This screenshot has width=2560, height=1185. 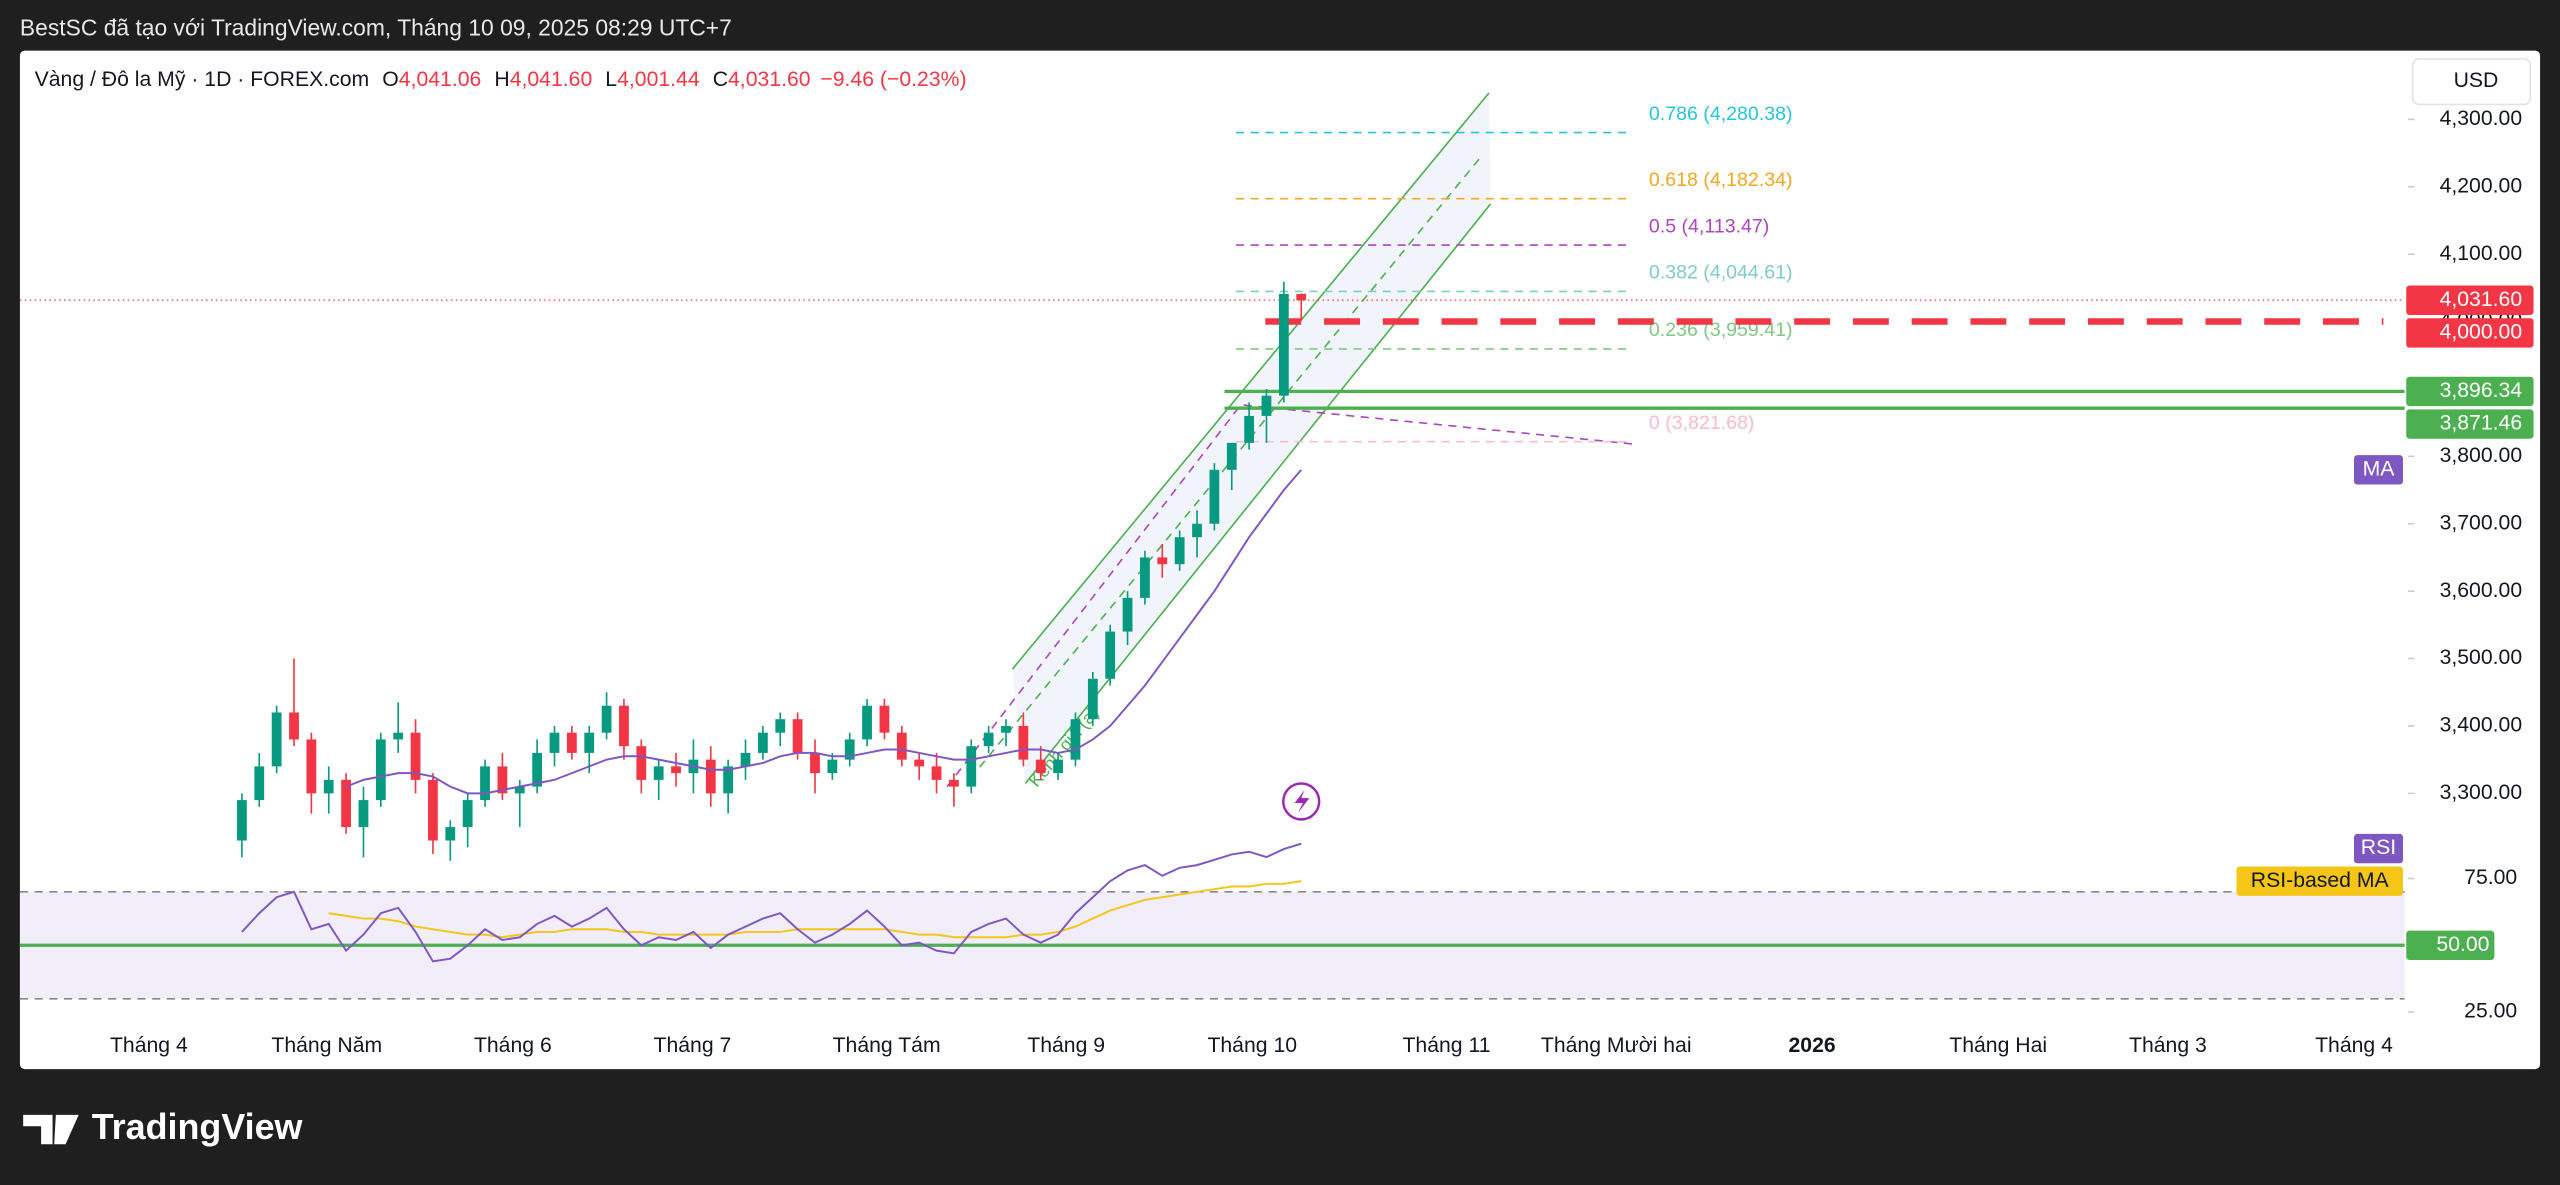 I want to click on price-box-label: 4,031.60, so click(x=2481, y=299).